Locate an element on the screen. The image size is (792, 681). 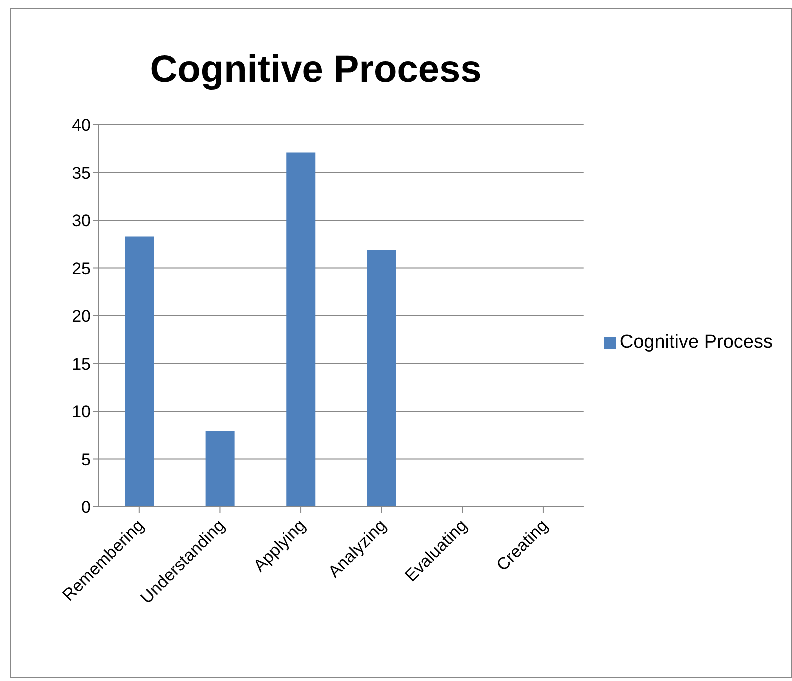
y-tick-label: 30 is located at coordinates (81, 221).